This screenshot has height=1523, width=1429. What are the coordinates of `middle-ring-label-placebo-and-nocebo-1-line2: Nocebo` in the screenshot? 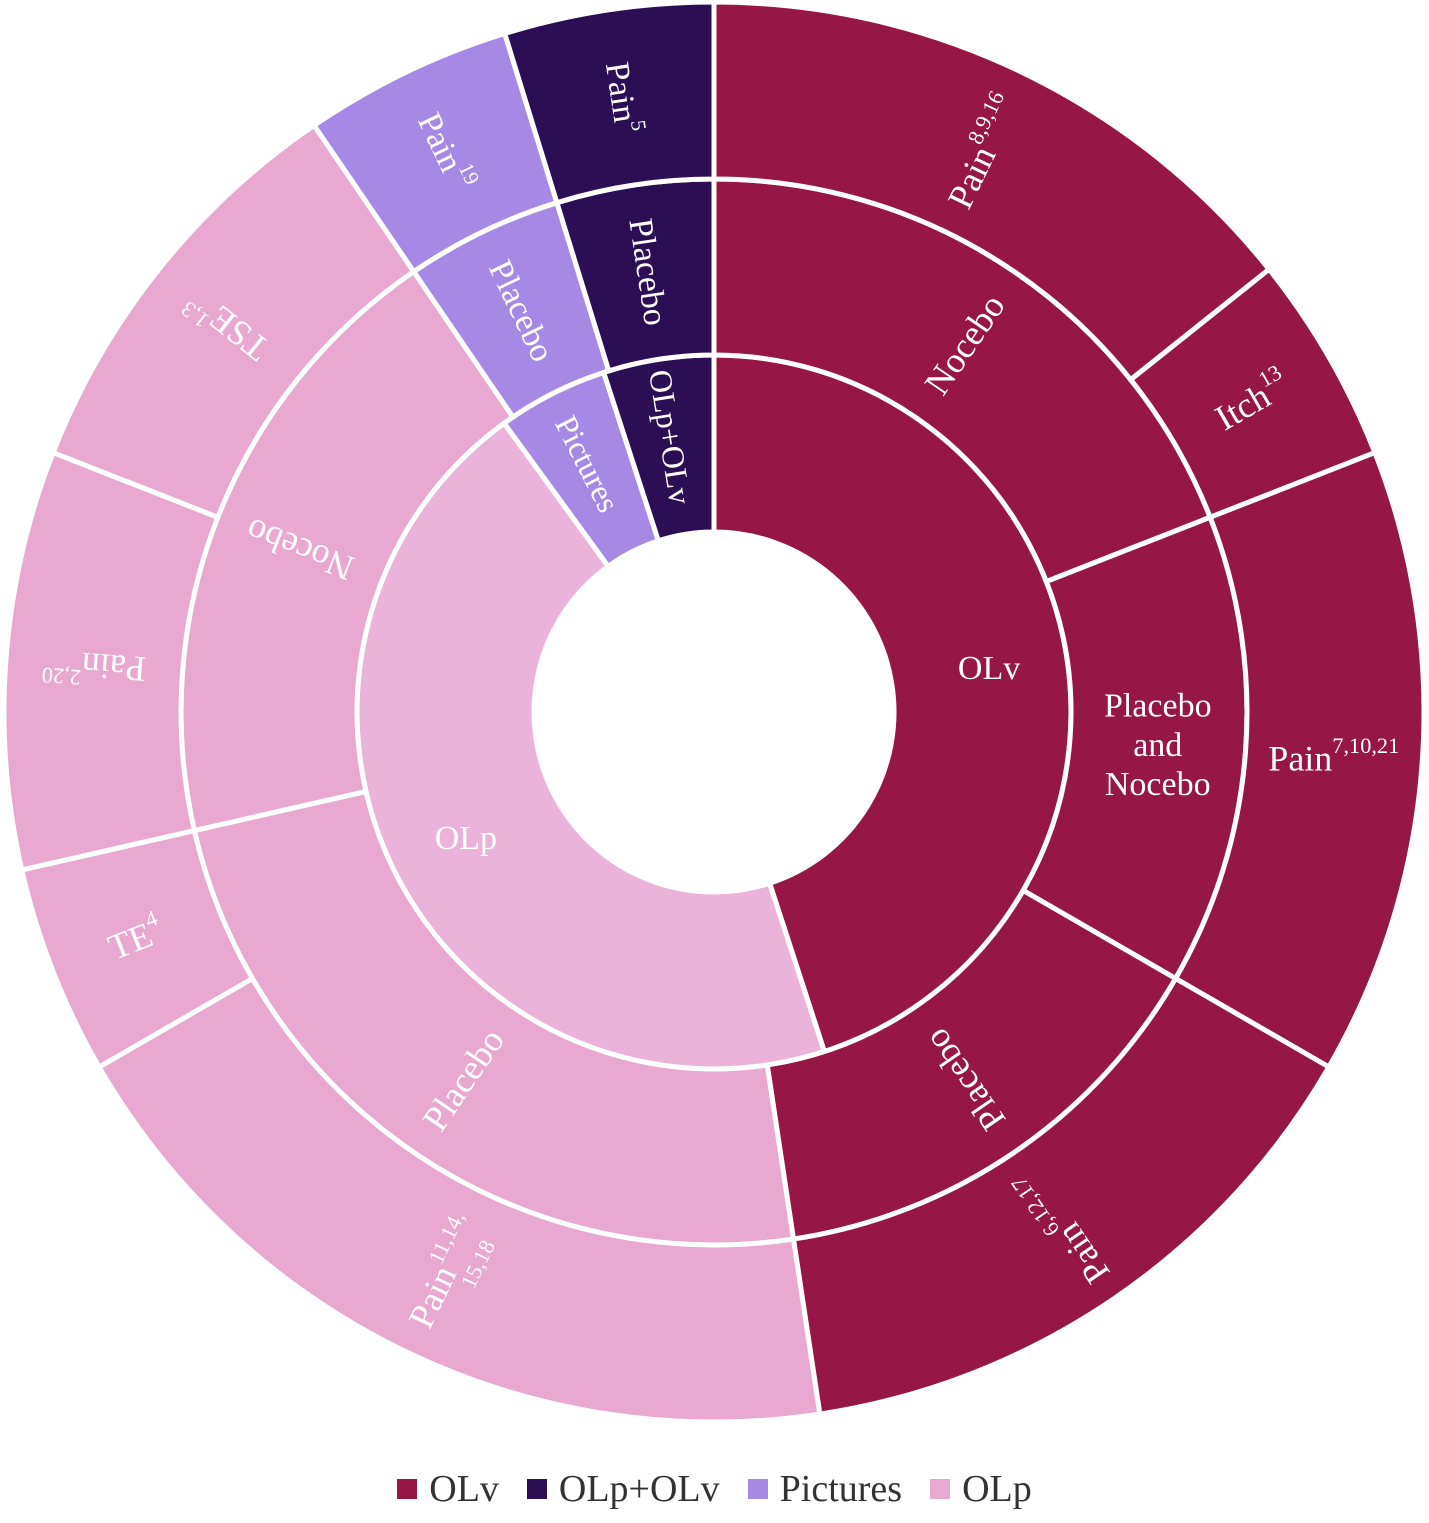 It's located at (1158, 784).